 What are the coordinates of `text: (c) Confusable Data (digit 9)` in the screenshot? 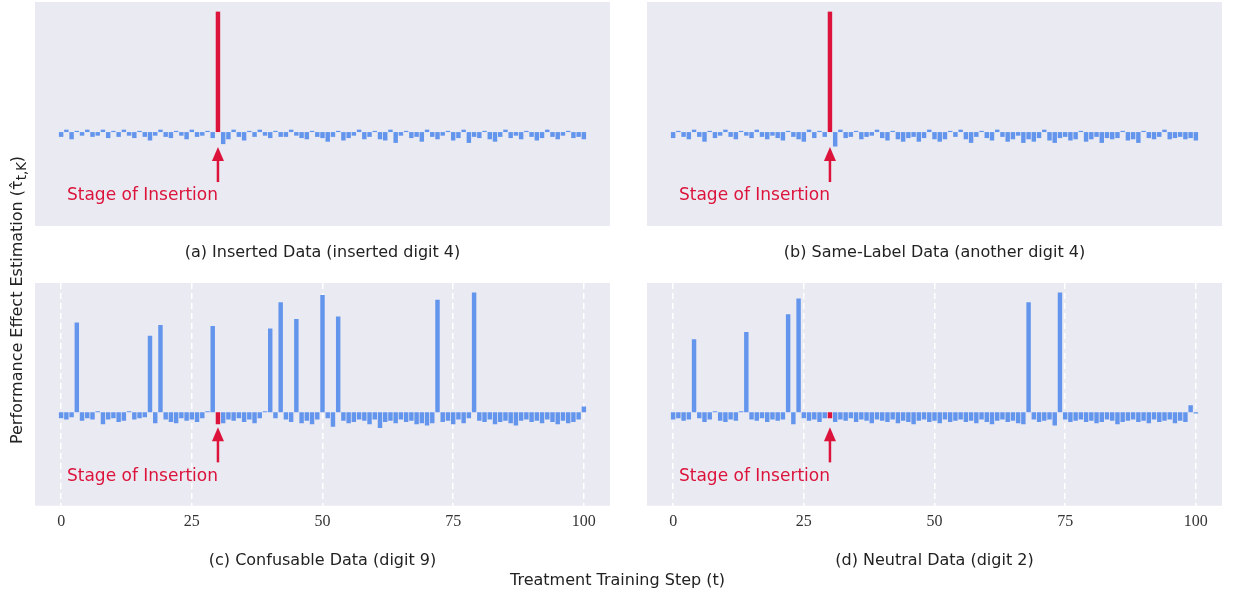 It's located at (322, 559).